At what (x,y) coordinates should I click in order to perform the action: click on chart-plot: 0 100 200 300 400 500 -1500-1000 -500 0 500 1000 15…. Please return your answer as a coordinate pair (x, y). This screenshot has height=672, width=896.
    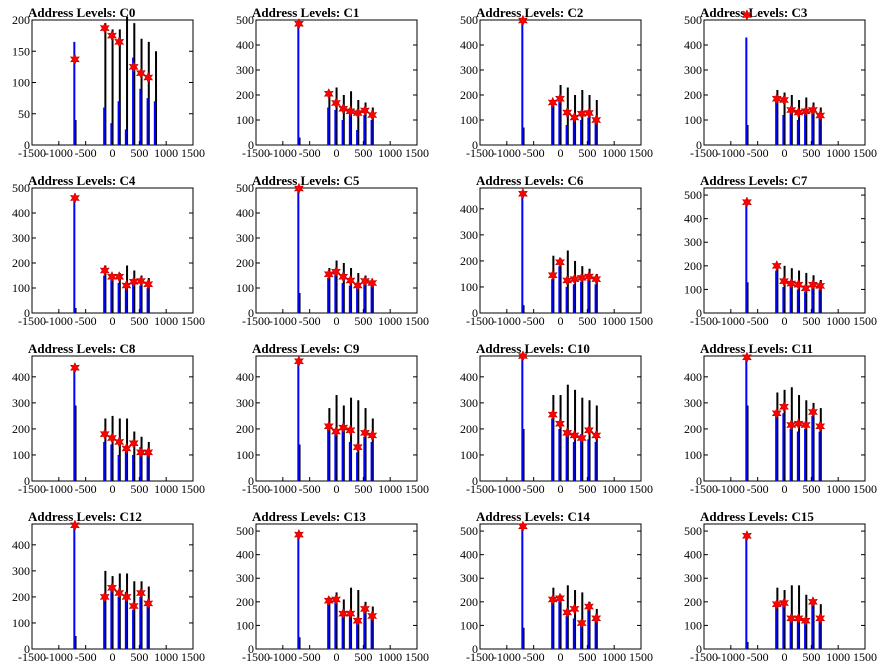
    Looking at the image, I should click on (332, 86).